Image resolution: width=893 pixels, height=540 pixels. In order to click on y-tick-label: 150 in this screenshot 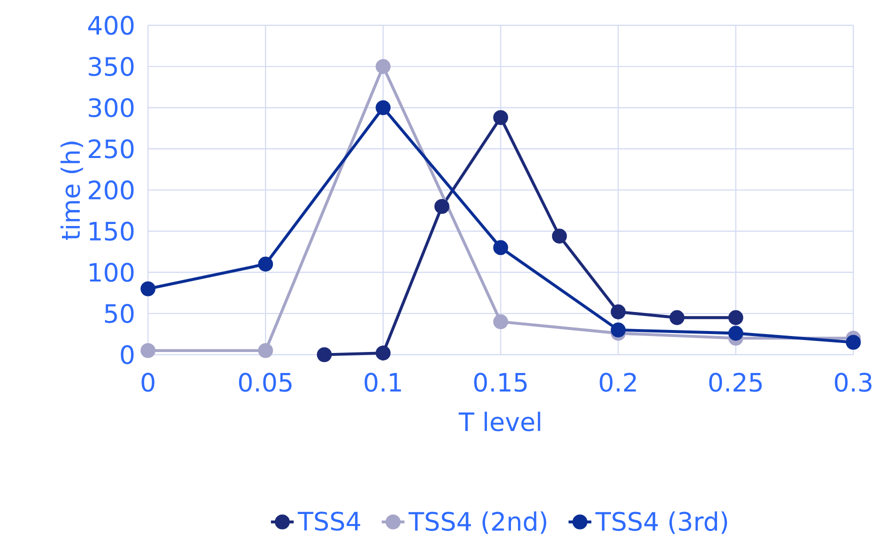, I will do `click(112, 231)`.